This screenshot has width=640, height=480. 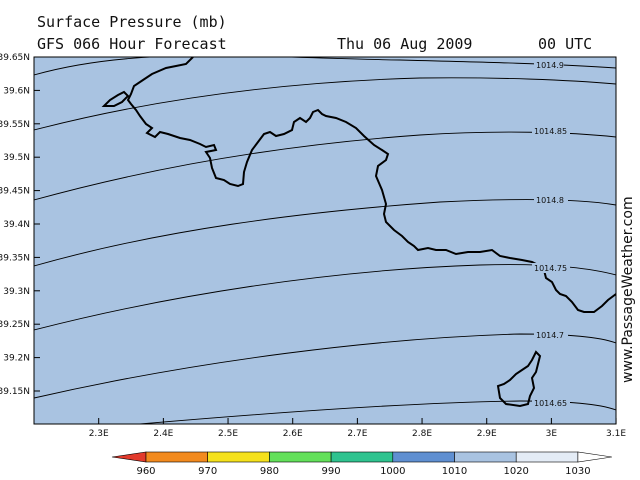 I want to click on lon-tick-label: 3E, so click(x=552, y=434).